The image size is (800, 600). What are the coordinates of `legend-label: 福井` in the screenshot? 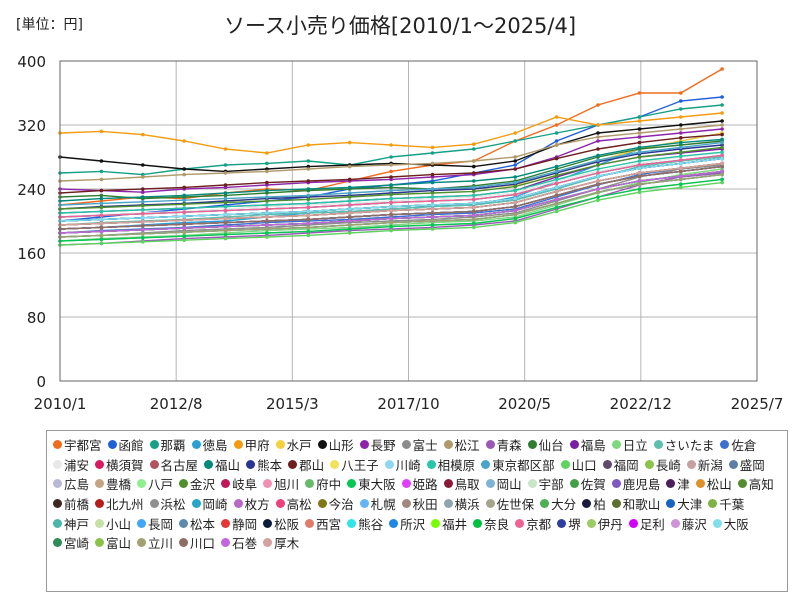 It's located at (455, 524).